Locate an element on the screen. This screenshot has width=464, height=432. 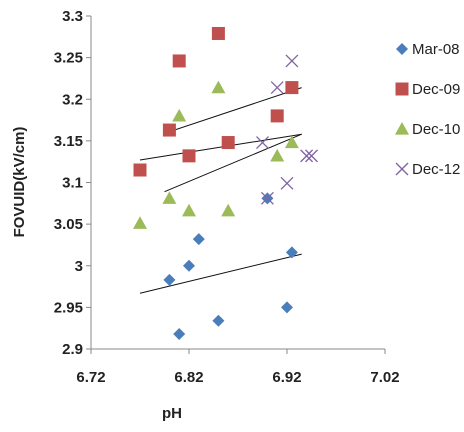
x-tick-label: 6.82 is located at coordinates (188, 377).